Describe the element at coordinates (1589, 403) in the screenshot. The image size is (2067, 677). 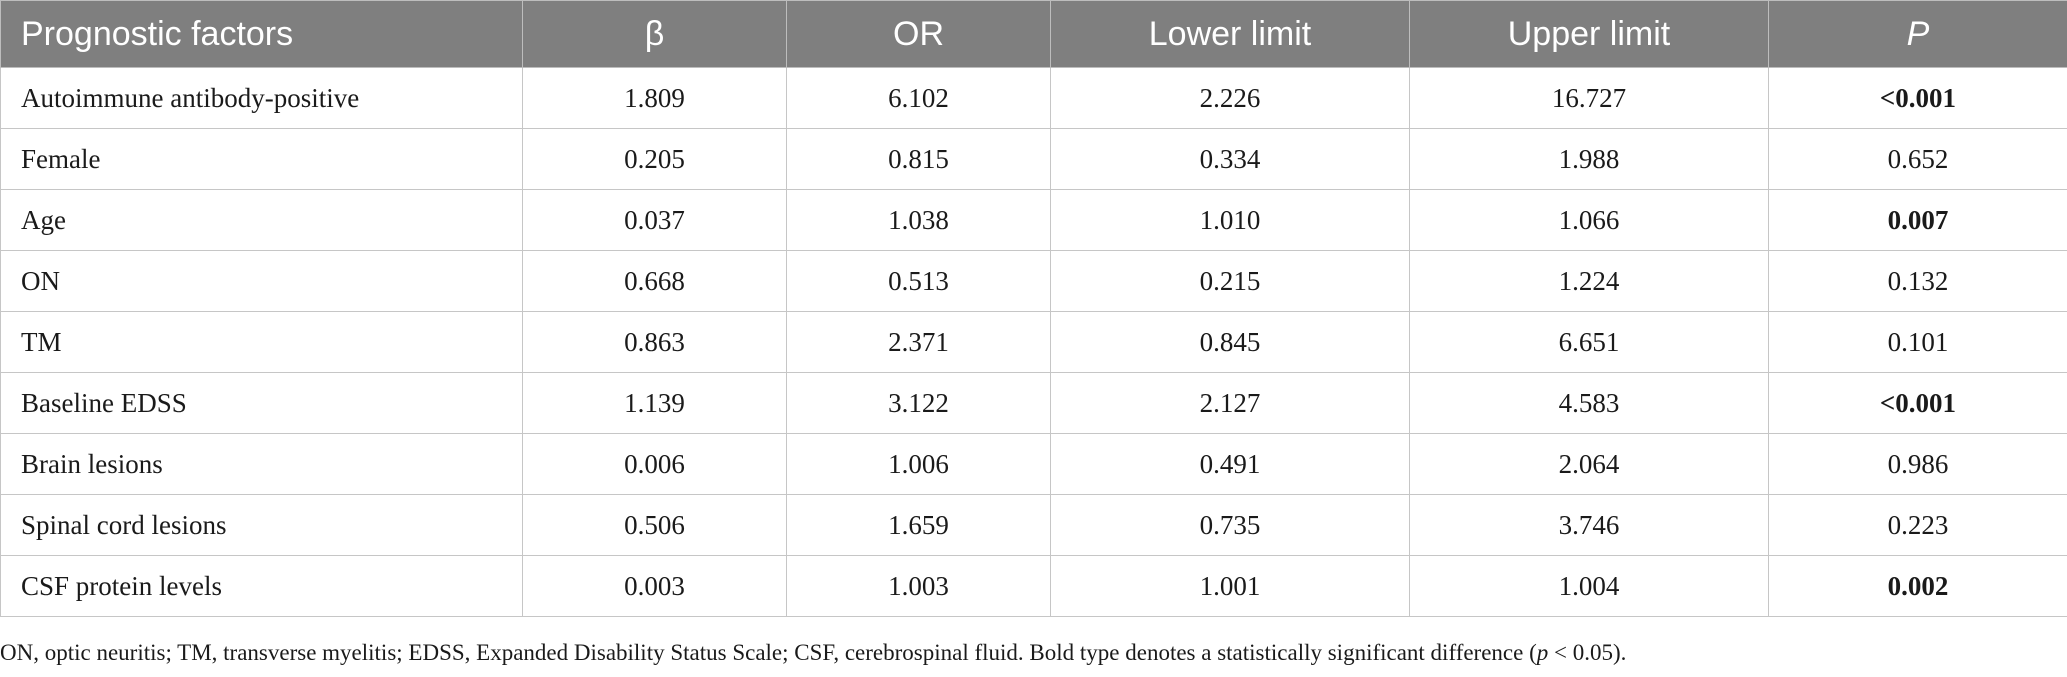
I see `cell-upper-limit: 4.583` at that location.